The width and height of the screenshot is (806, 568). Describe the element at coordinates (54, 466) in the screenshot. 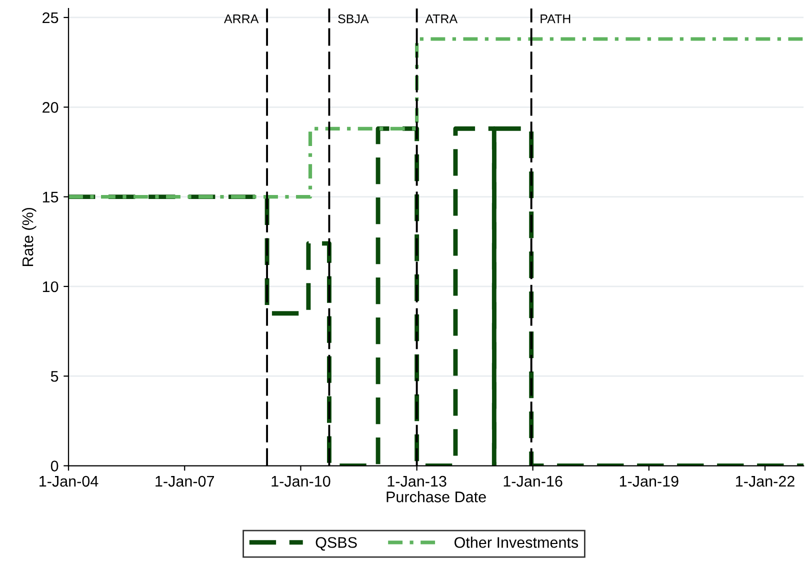

I see `y-tick-label: 0` at that location.